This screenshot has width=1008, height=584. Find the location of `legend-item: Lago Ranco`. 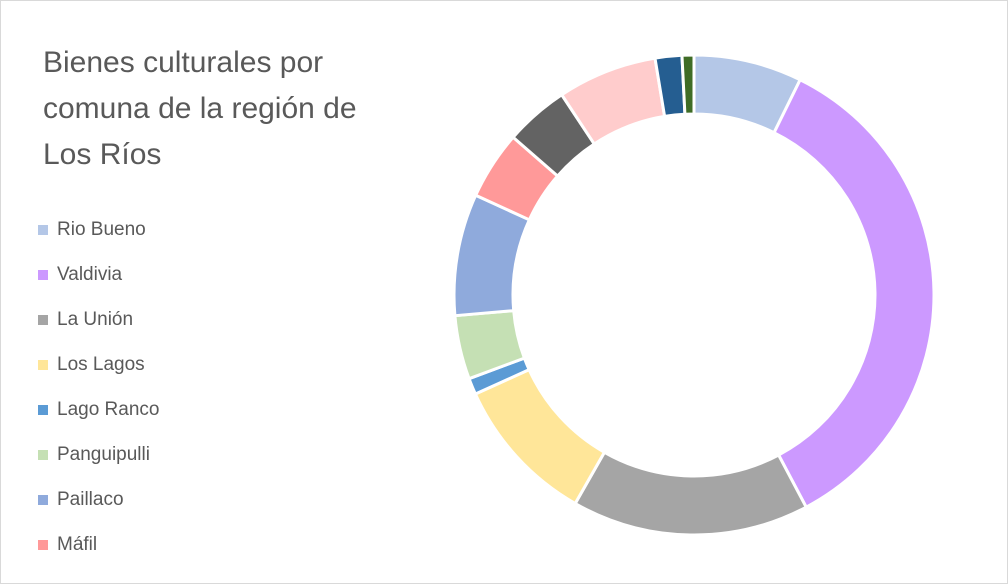

legend-item: Lago Ranco is located at coordinates (98, 409).